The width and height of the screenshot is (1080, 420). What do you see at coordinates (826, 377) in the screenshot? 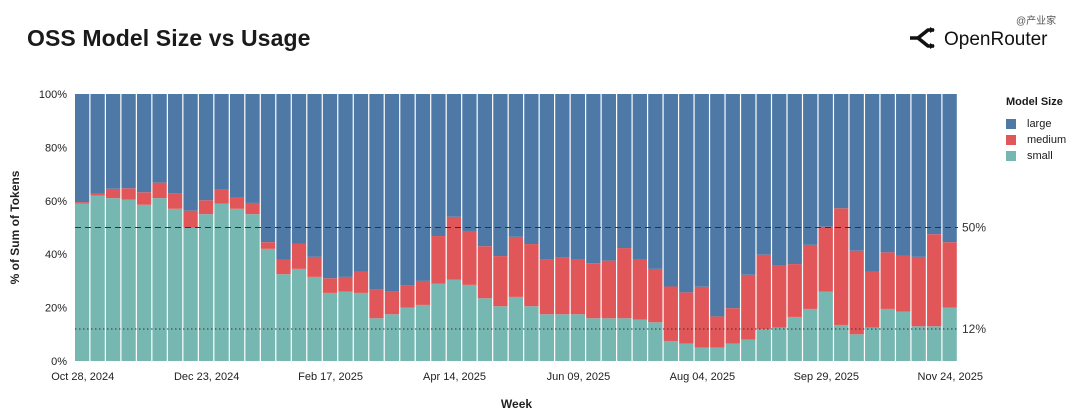
I see `x-tick-label: Sep 29, 2025` at bounding box center [826, 377].